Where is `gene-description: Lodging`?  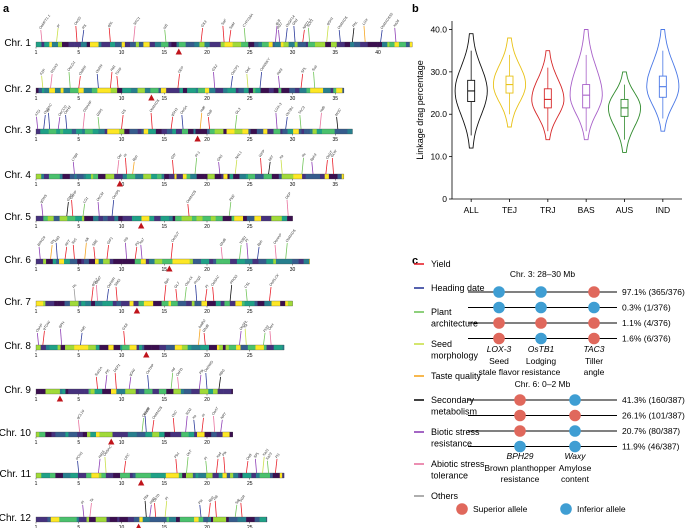 gene-description: Lodging is located at coordinates (541, 361).